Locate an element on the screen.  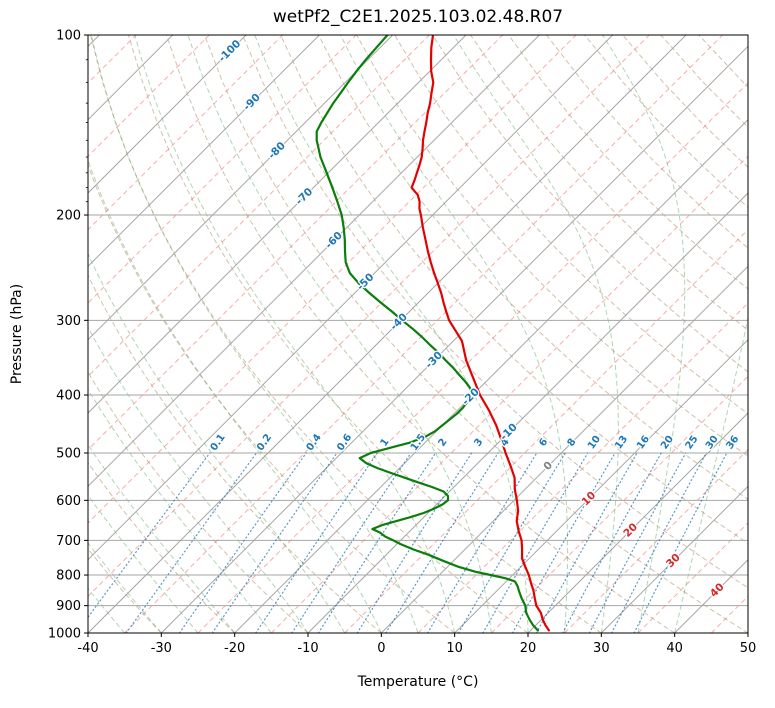
svg-text: 0.1 is located at coordinates (218, 442).